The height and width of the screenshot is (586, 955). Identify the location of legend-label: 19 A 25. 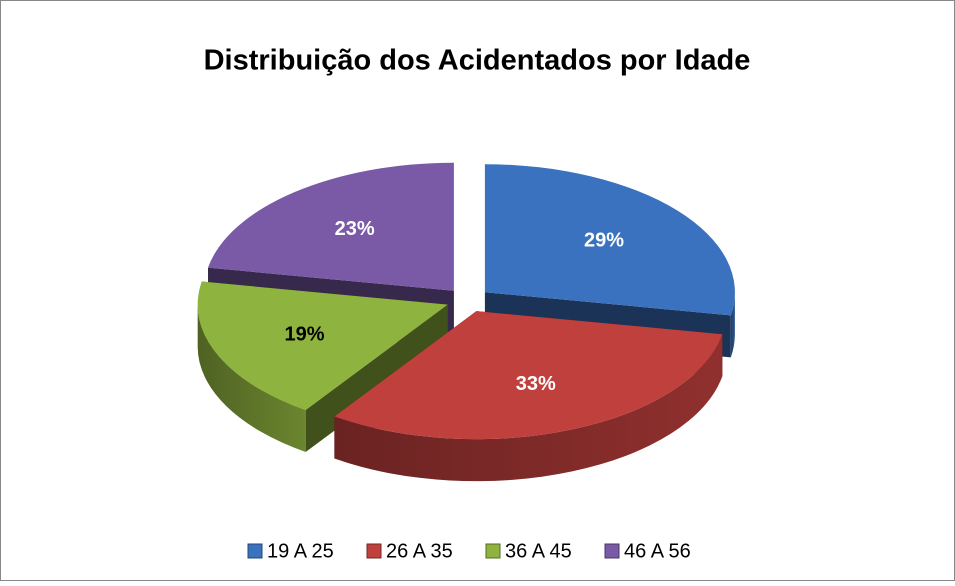
(300, 551).